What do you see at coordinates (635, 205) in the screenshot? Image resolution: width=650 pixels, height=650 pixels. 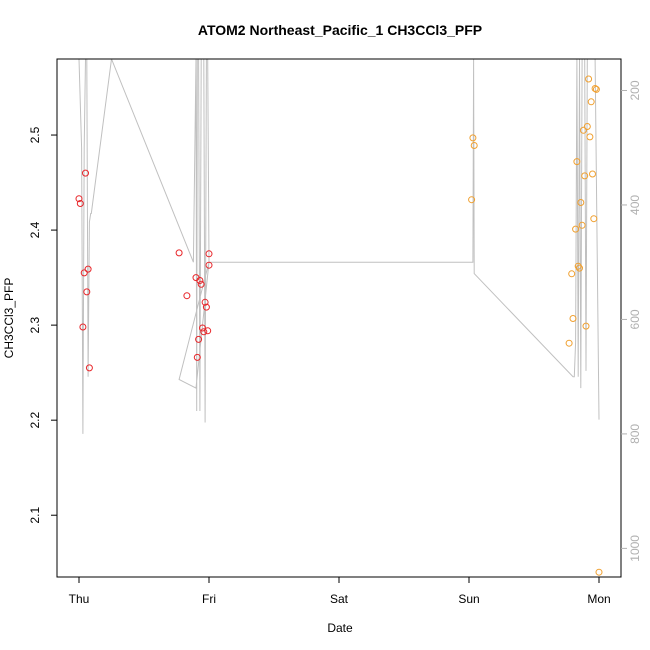 I see `right-tick-label: 400` at bounding box center [635, 205].